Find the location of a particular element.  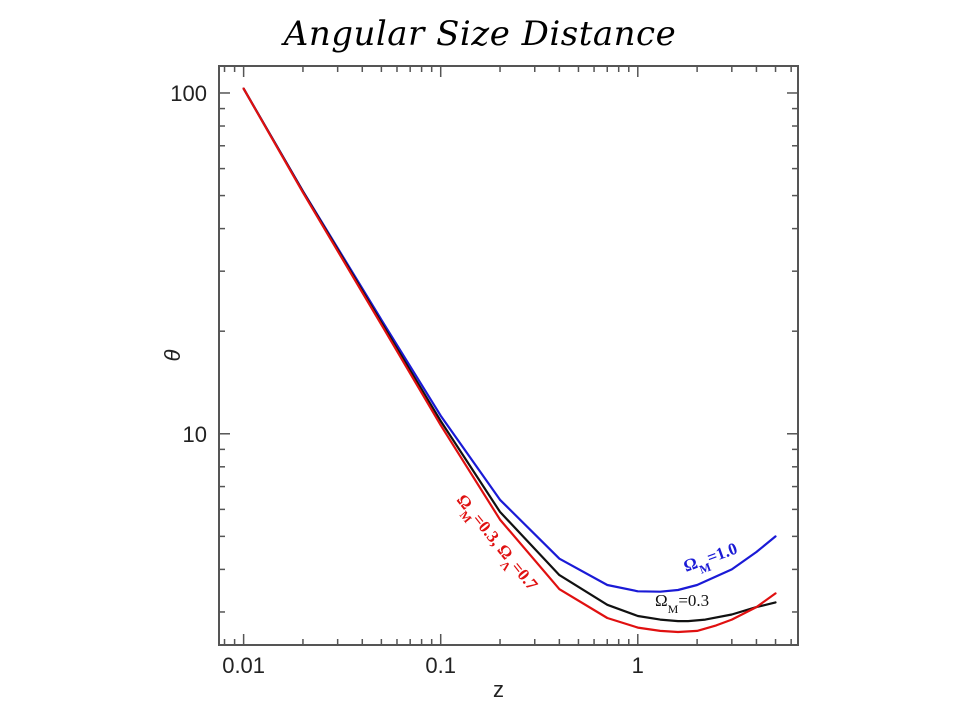

y-axis-label: θ is located at coordinates (172, 355).